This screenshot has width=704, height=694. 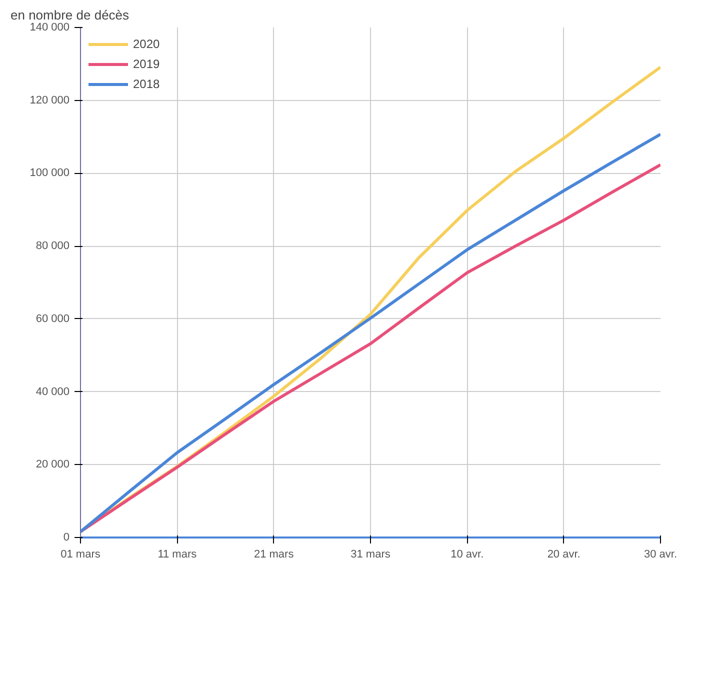 What do you see at coordinates (467, 554) in the screenshot?
I see `x-tick-label: 10 avr.` at bounding box center [467, 554].